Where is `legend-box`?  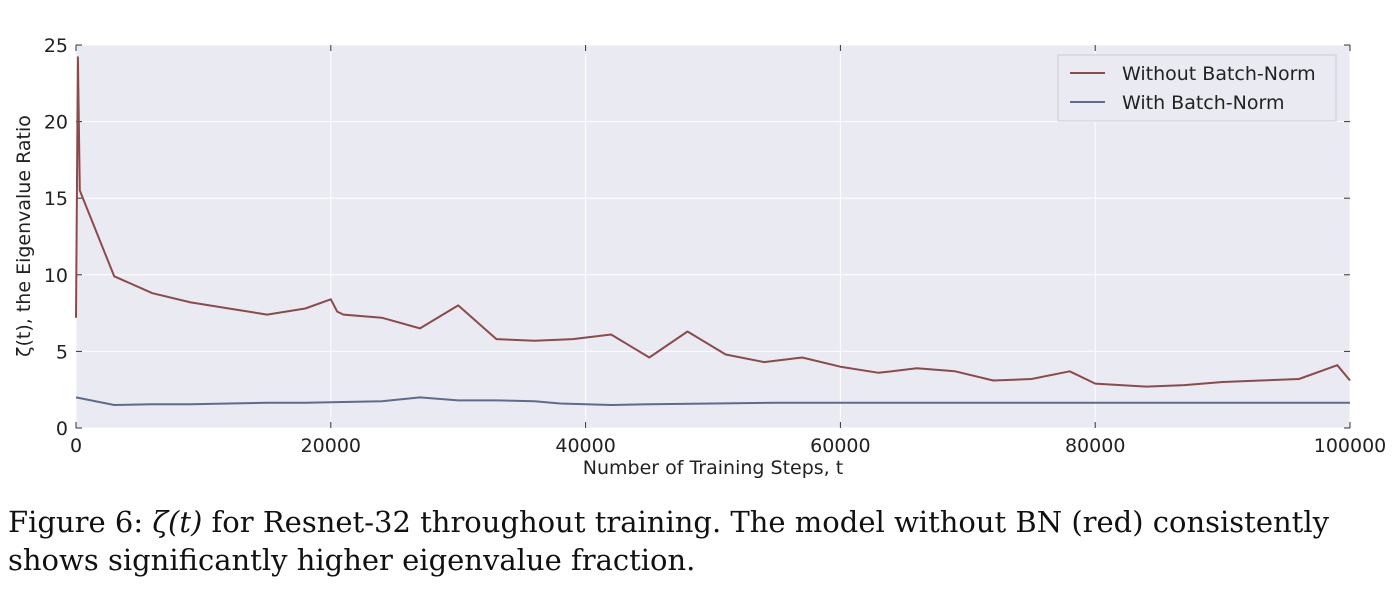 legend-box is located at coordinates (1197, 88).